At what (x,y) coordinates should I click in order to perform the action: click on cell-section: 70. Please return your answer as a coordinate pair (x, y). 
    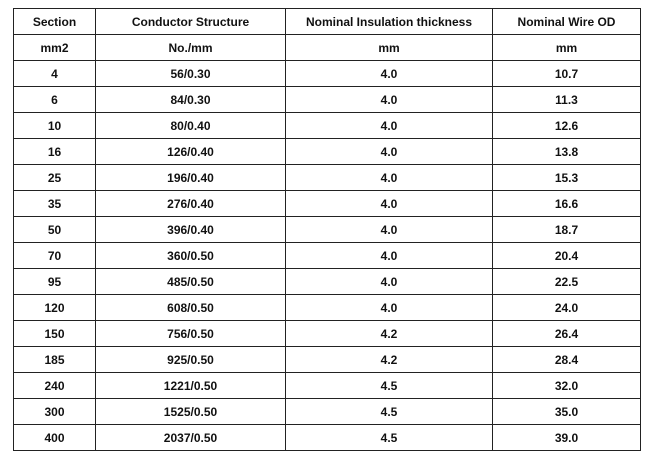
    Looking at the image, I should click on (54, 255).